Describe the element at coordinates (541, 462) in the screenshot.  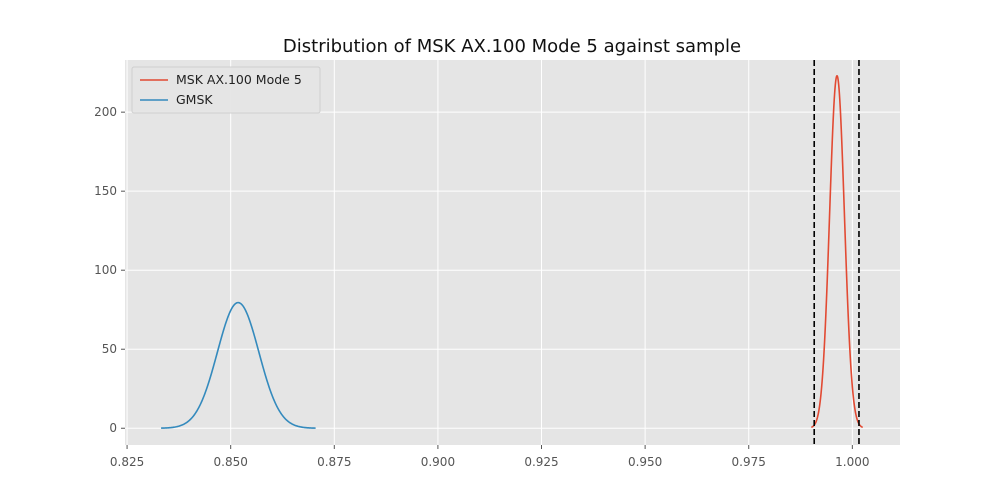
I see `x-tick-label: 0.925` at that location.